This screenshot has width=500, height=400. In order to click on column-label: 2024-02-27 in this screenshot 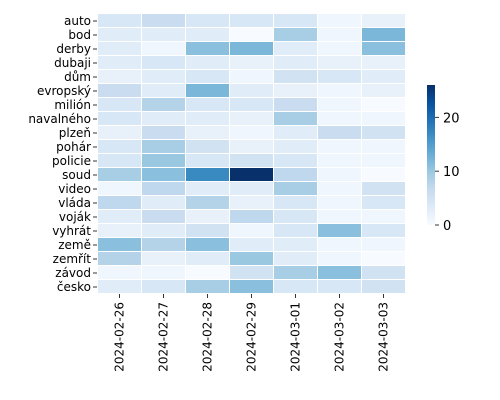, I will do `click(164, 337)`.